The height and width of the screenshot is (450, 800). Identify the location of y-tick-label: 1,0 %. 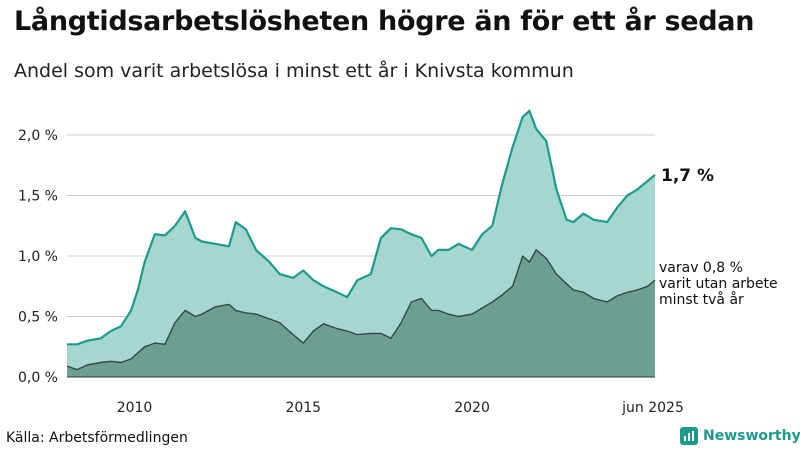
(38, 257).